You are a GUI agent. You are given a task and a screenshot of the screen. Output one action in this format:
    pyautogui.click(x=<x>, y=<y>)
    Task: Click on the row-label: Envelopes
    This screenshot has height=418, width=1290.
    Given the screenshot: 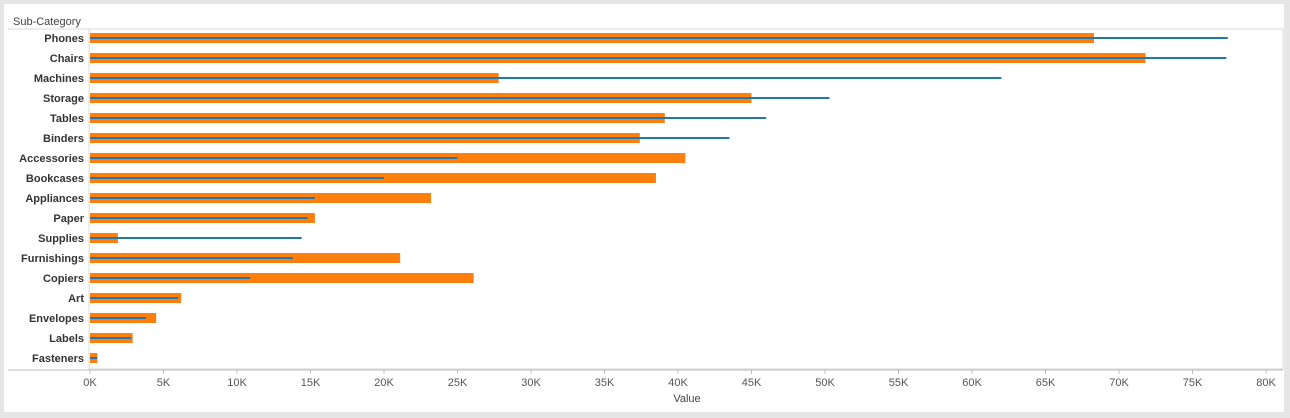 What is the action you would take?
    pyautogui.click(x=56, y=319)
    